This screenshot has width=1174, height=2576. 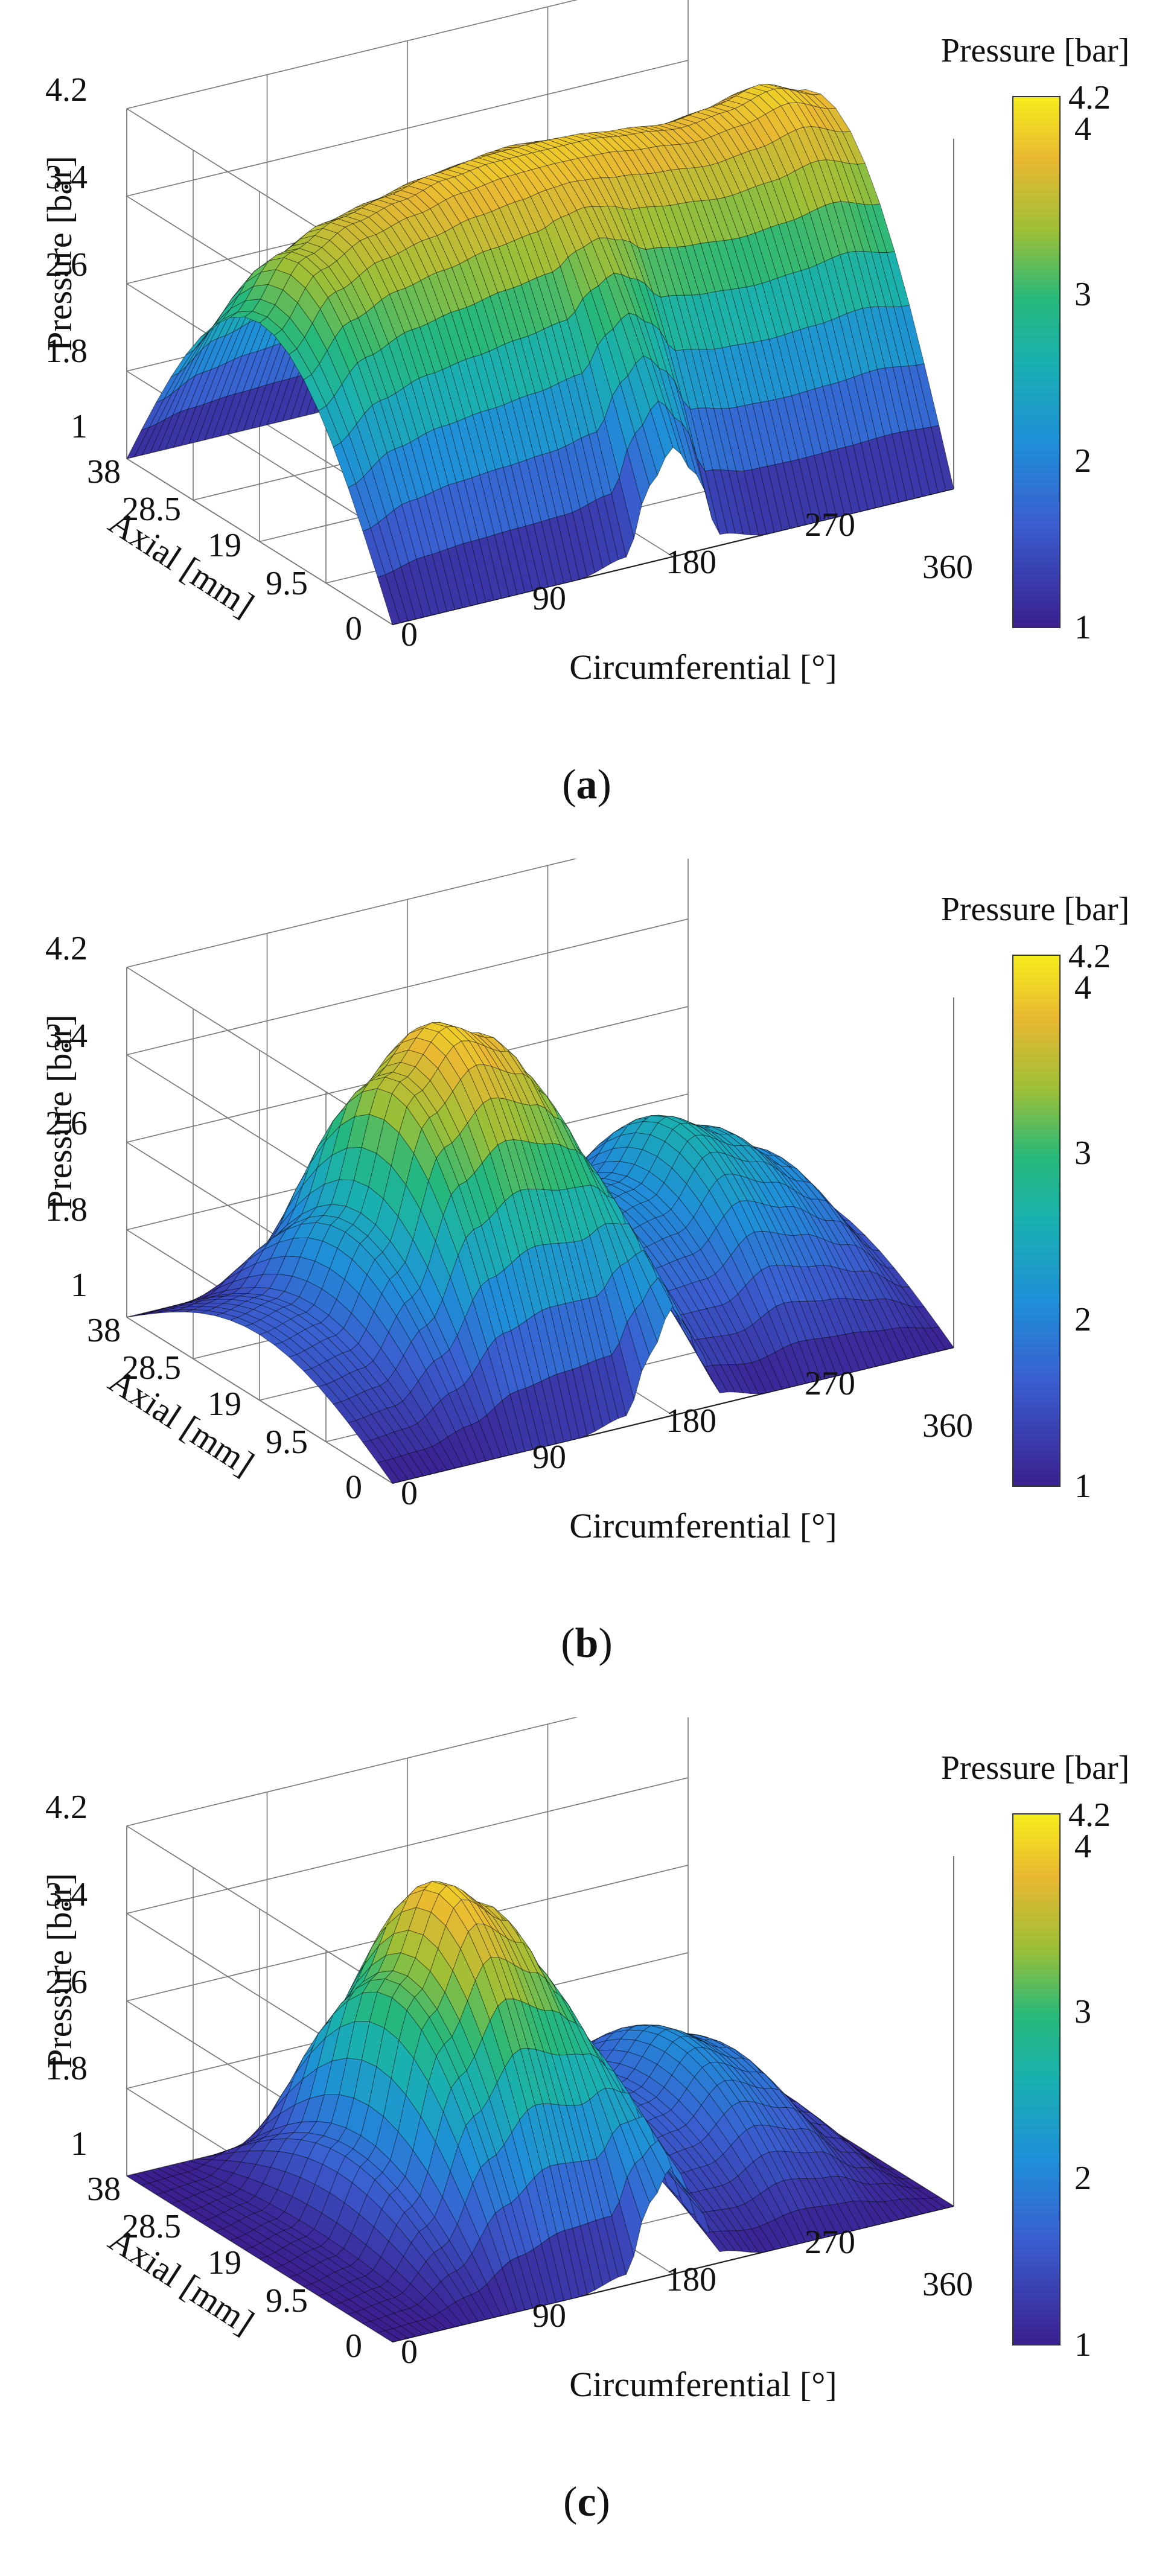 I want to click on panel-caption: (a), so click(x=586, y=785).